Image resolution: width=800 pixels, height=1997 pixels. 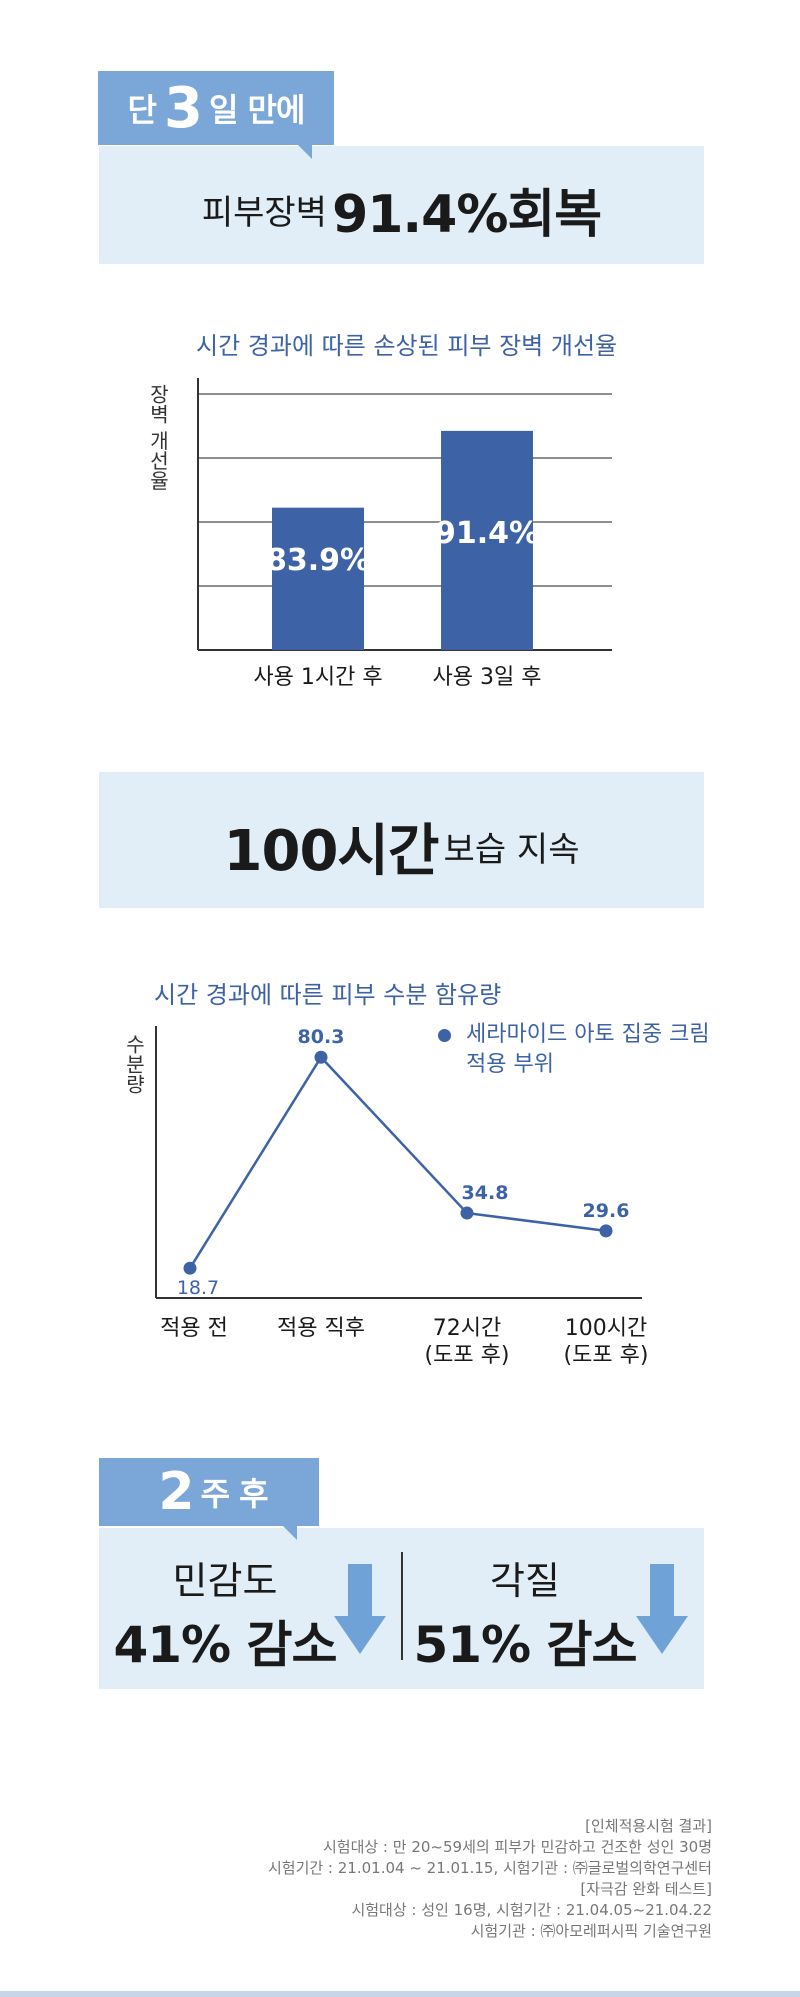 I want to click on data-label: 83.9%, so click(x=318, y=560).